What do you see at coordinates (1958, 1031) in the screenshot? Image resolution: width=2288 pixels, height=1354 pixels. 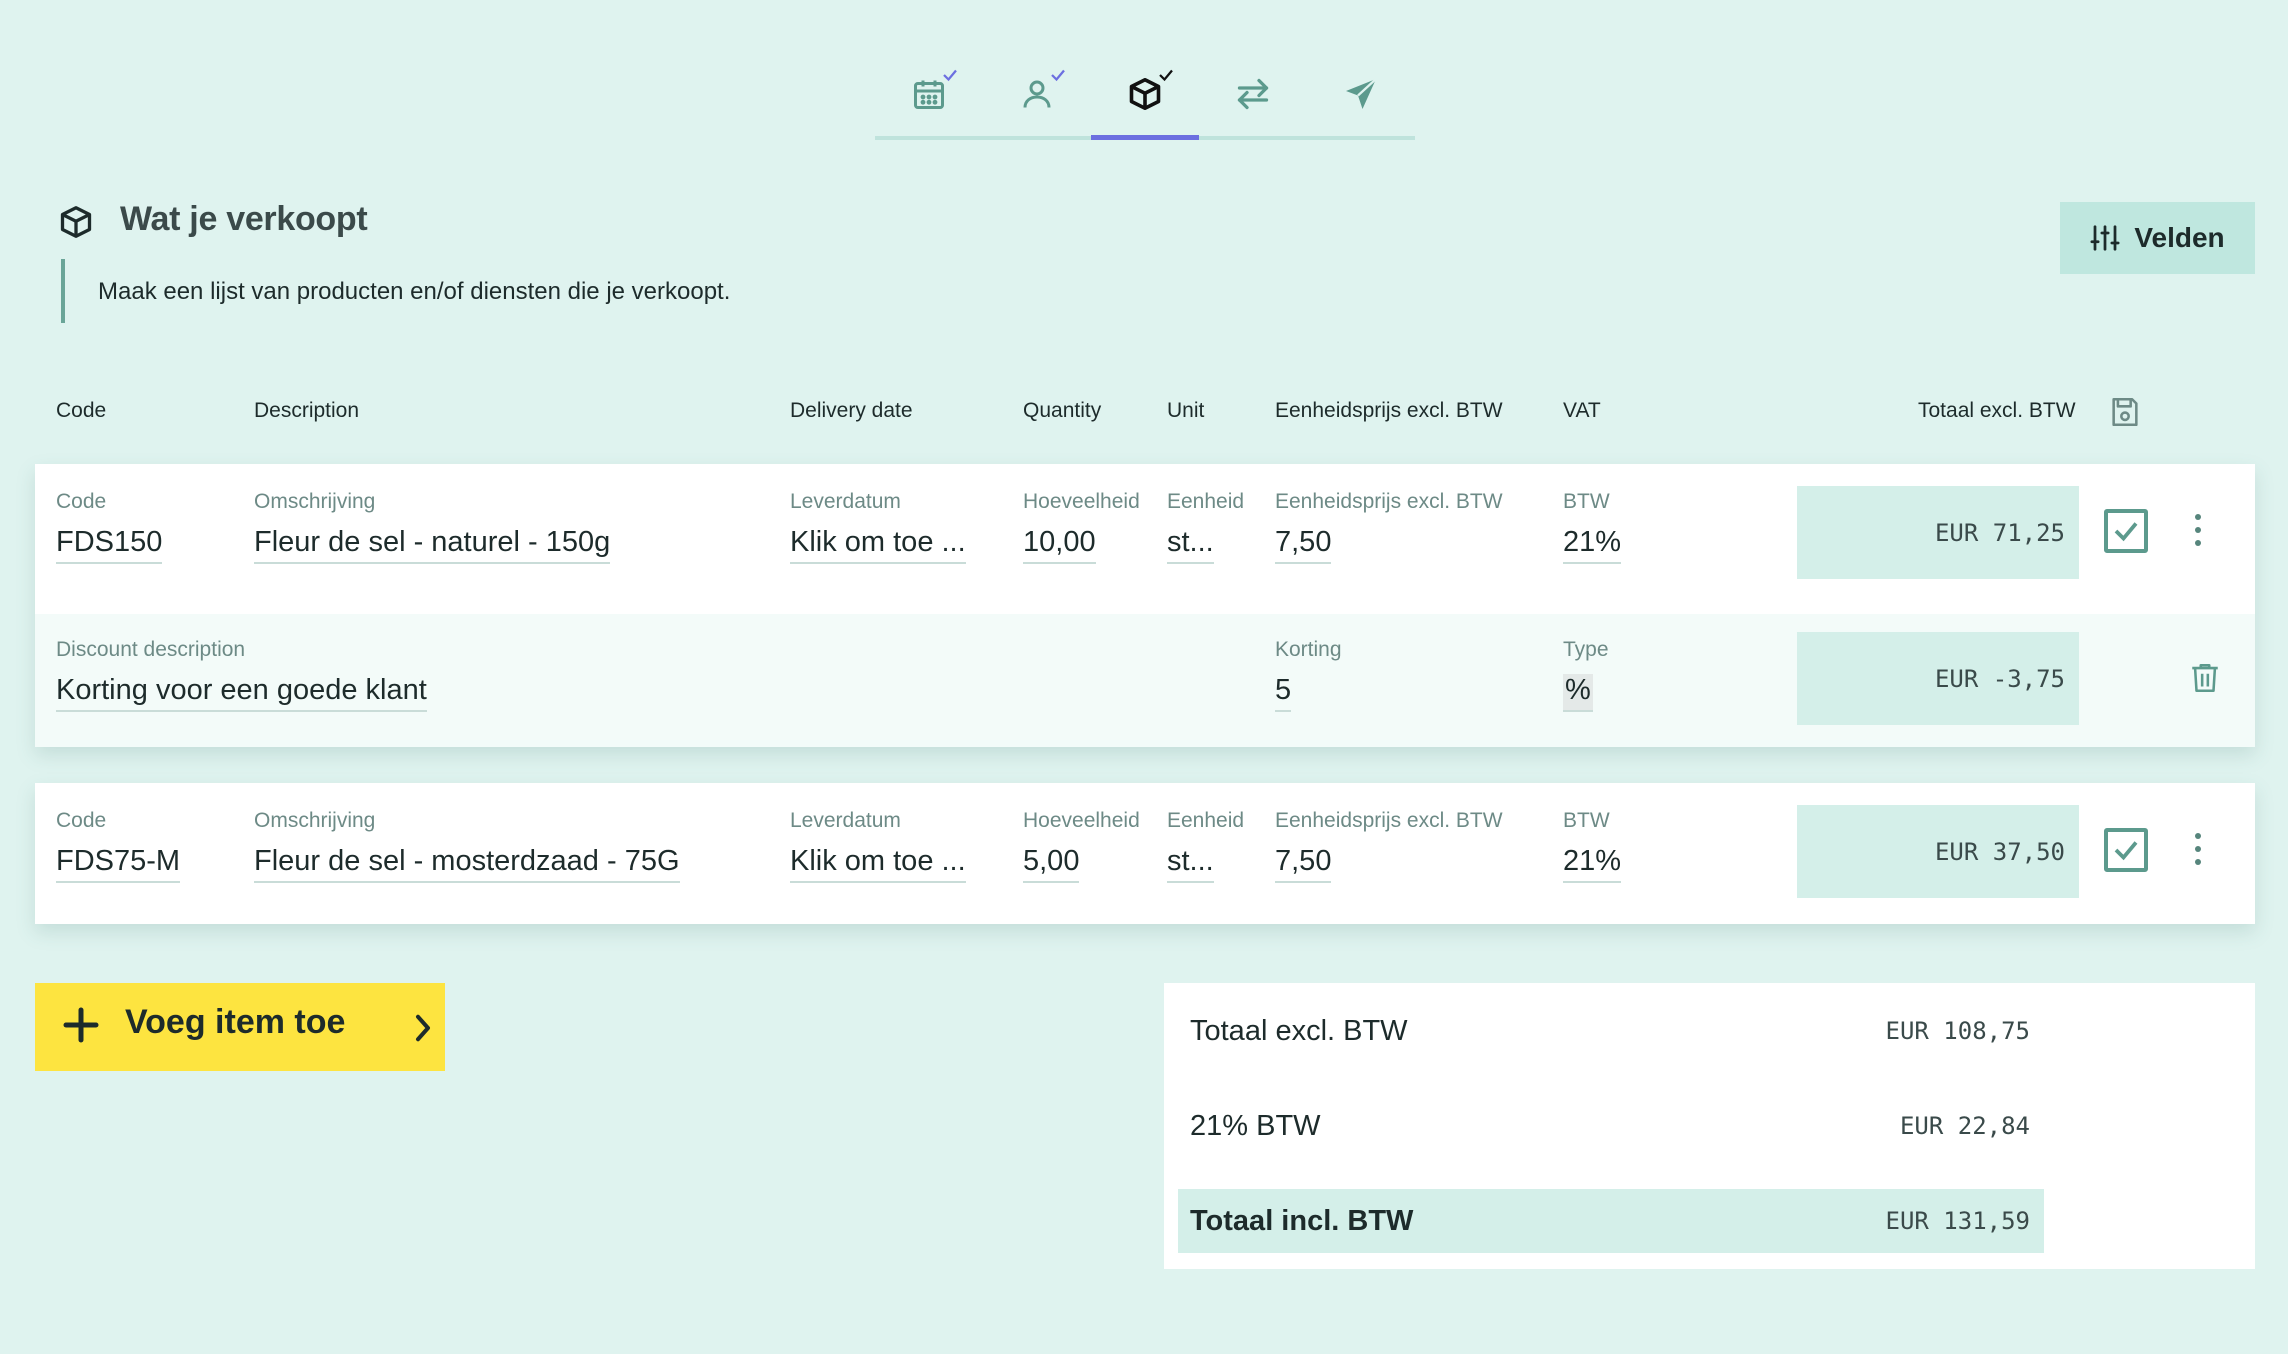 I see `subtotal-value: EUR 108,75` at bounding box center [1958, 1031].